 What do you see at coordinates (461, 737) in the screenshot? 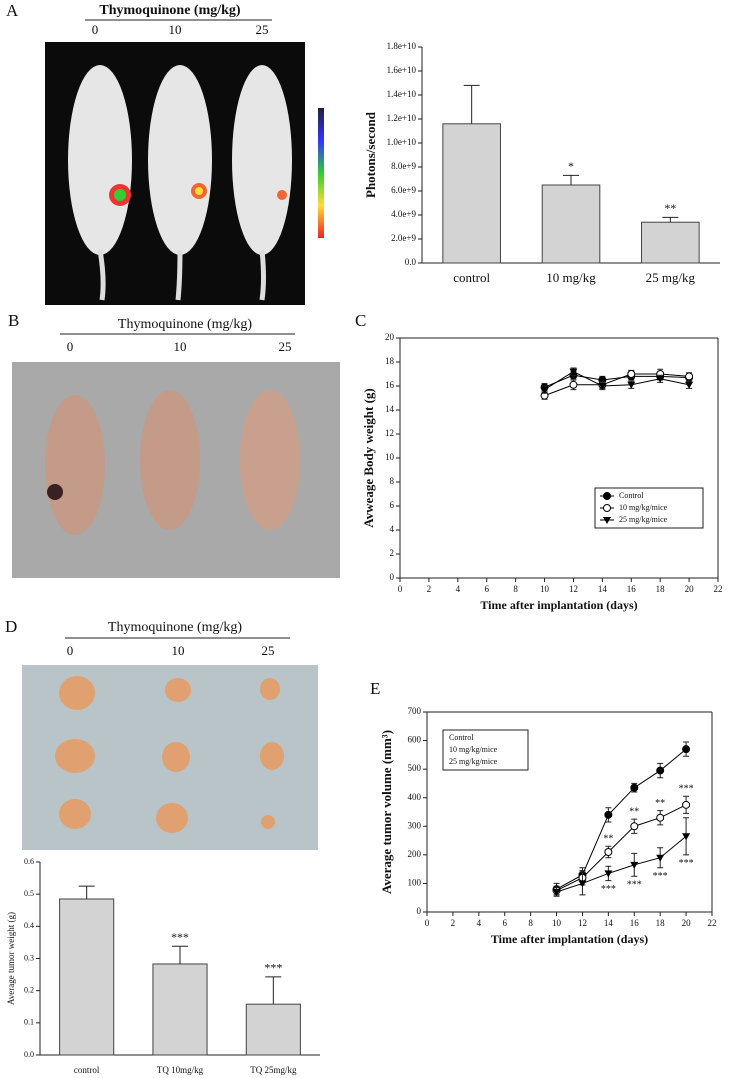
I see `legend-label: Control` at bounding box center [461, 737].